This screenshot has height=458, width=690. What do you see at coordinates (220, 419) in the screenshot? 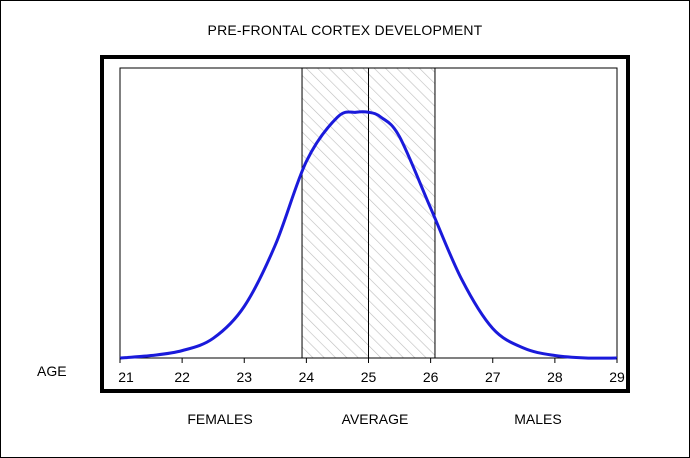
I see `females-label: FEMALES` at bounding box center [220, 419].